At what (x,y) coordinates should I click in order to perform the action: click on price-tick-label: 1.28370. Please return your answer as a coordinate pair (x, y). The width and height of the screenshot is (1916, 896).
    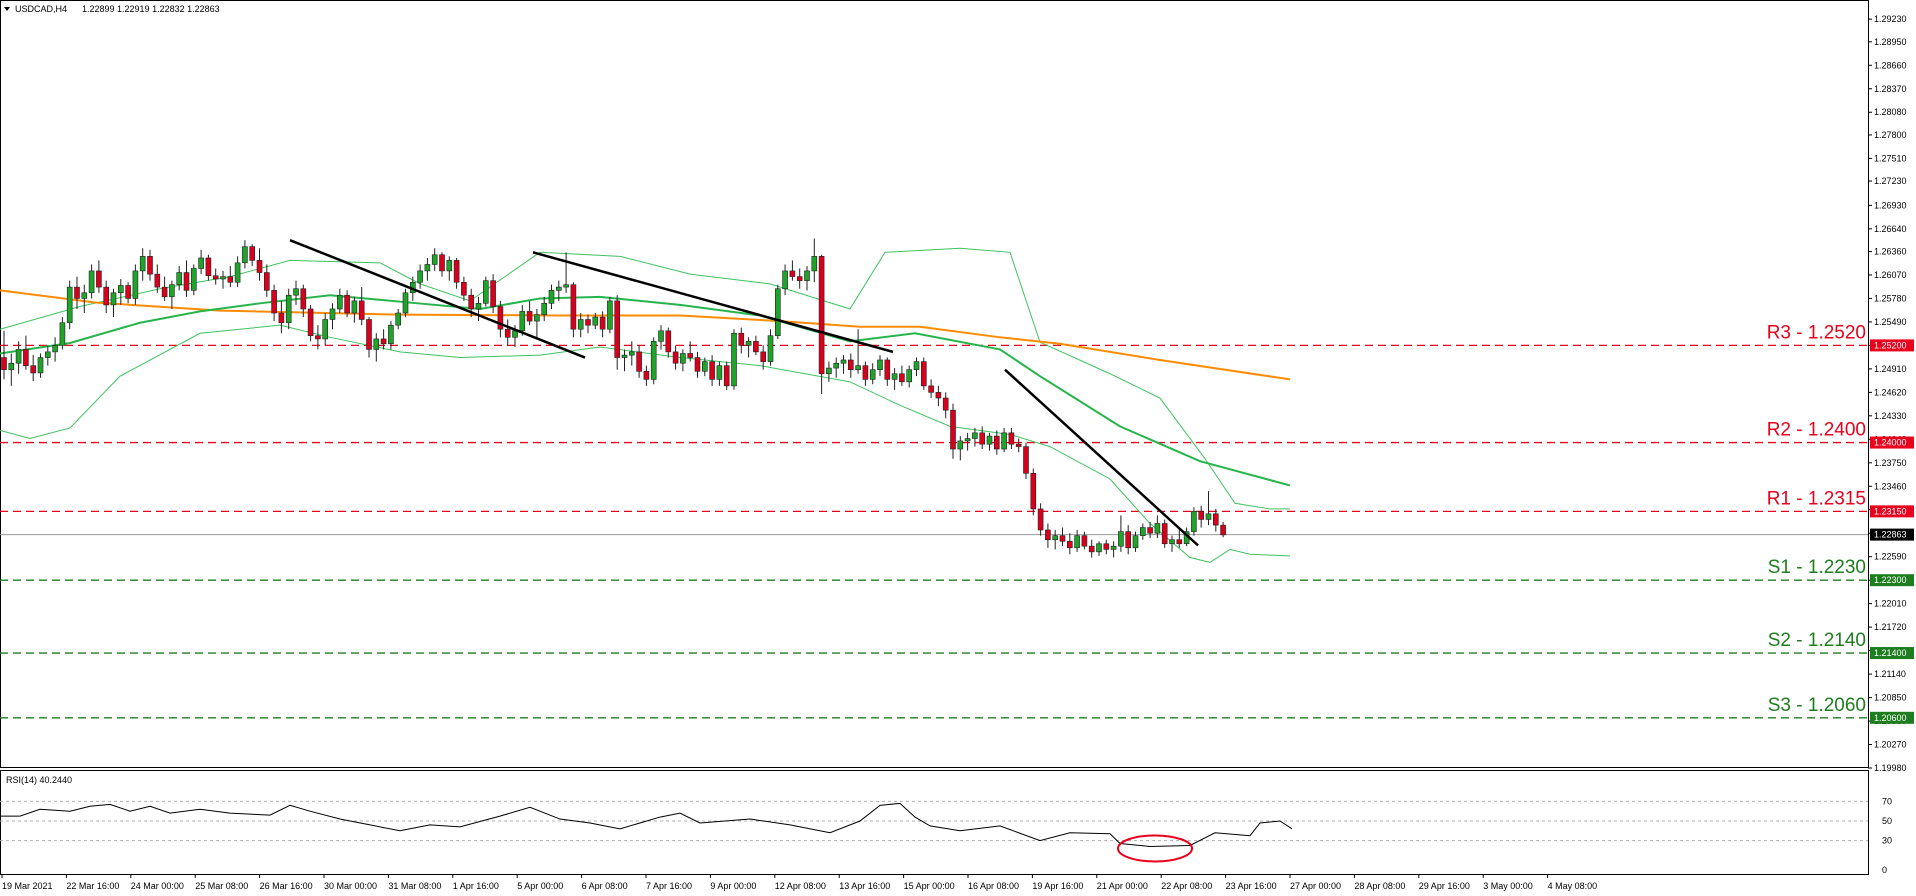
    Looking at the image, I should click on (1890, 89).